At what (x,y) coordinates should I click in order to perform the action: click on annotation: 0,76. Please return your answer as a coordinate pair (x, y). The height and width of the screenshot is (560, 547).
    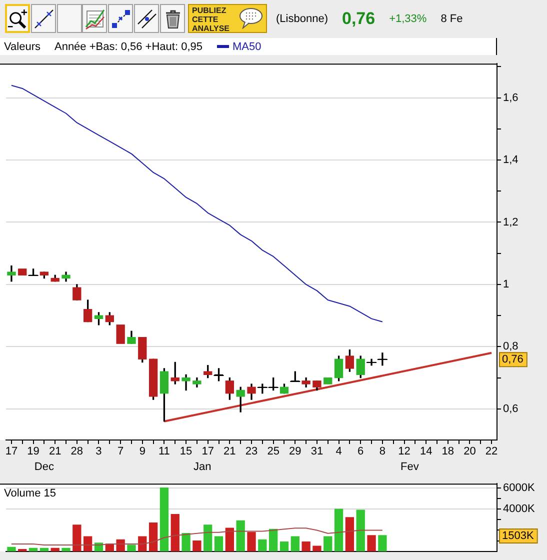
    Looking at the image, I should click on (513, 360).